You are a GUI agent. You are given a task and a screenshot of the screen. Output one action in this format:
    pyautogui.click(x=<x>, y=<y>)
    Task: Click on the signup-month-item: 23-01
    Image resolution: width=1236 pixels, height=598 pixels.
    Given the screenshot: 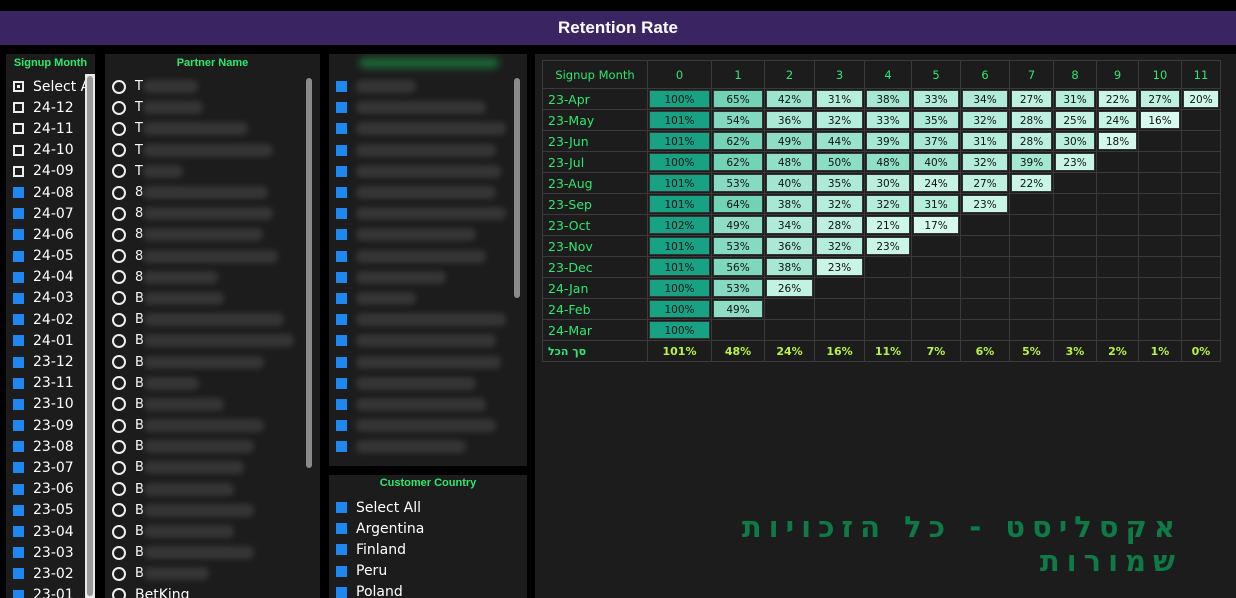 What is the action you would take?
    pyautogui.click(x=54, y=591)
    